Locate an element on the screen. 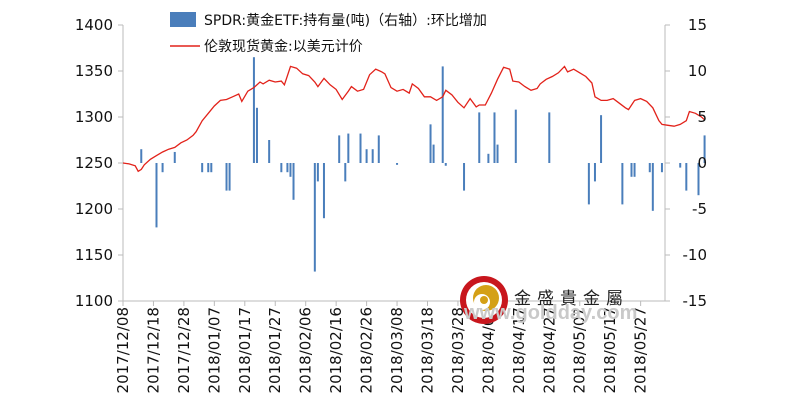  legend-line-label: 伦敦现货黄金:以美元计价 is located at coordinates (283, 46).